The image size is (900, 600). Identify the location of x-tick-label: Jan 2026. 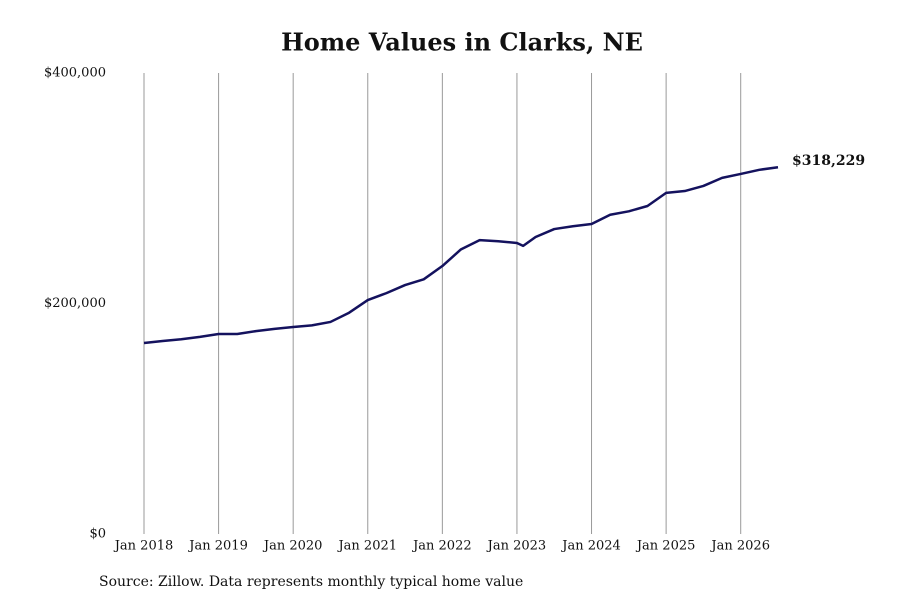
(739, 546).